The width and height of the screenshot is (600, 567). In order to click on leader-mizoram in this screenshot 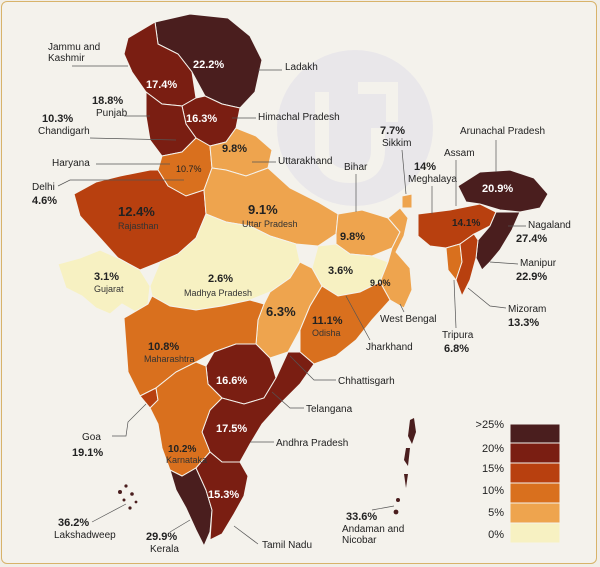, I will do `click(487, 298)`.